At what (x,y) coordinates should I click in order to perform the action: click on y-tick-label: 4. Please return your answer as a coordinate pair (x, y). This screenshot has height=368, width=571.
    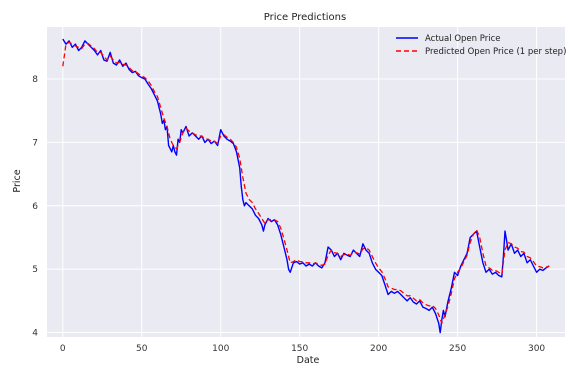
    Looking at the image, I should click on (35, 334).